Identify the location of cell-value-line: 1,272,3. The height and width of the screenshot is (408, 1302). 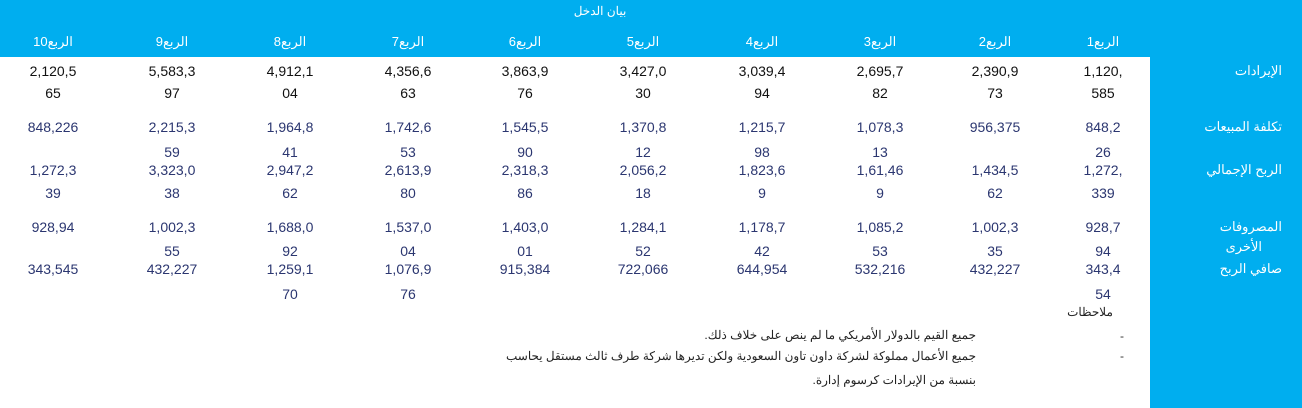
(53, 170).